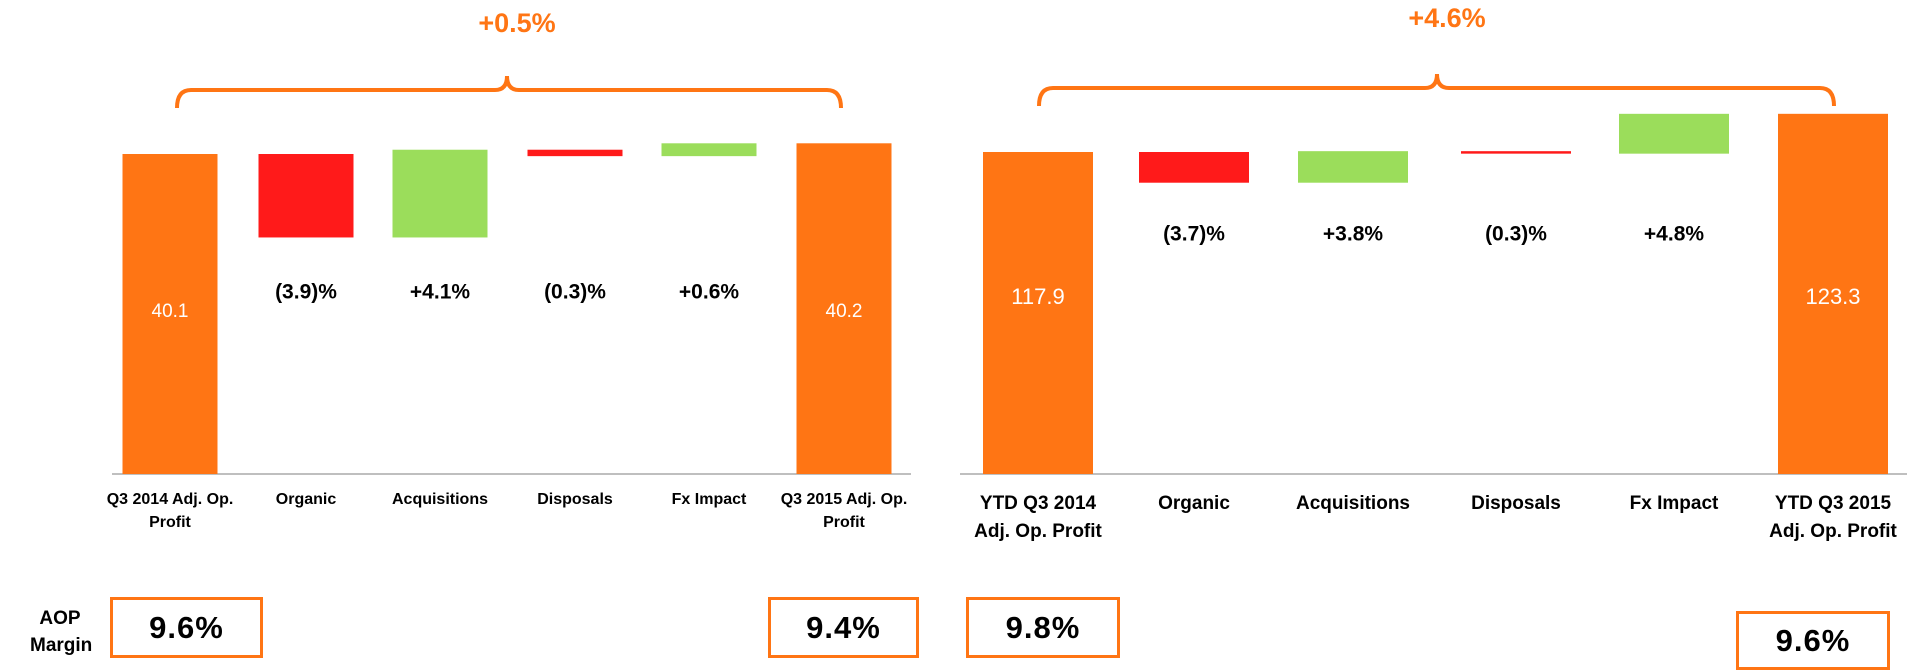  Describe the element at coordinates (1038, 517) in the screenshot. I see `category-label: YTD Q3 2014 Adj. Op. Profit` at that location.